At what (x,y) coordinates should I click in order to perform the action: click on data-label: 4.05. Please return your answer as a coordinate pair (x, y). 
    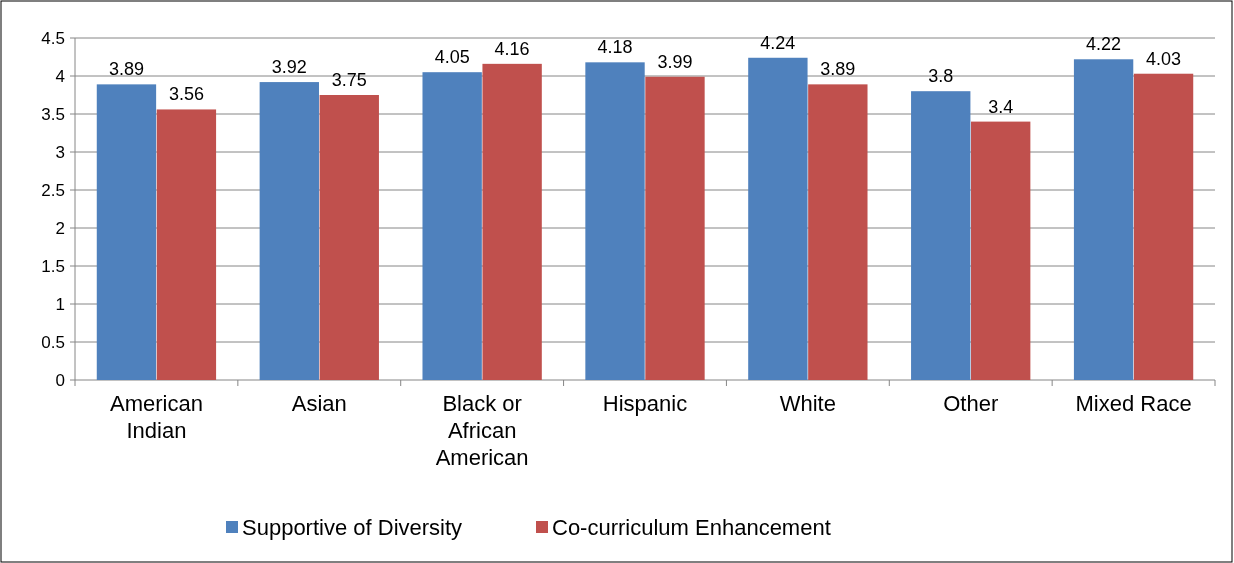
    Looking at the image, I should click on (452, 57).